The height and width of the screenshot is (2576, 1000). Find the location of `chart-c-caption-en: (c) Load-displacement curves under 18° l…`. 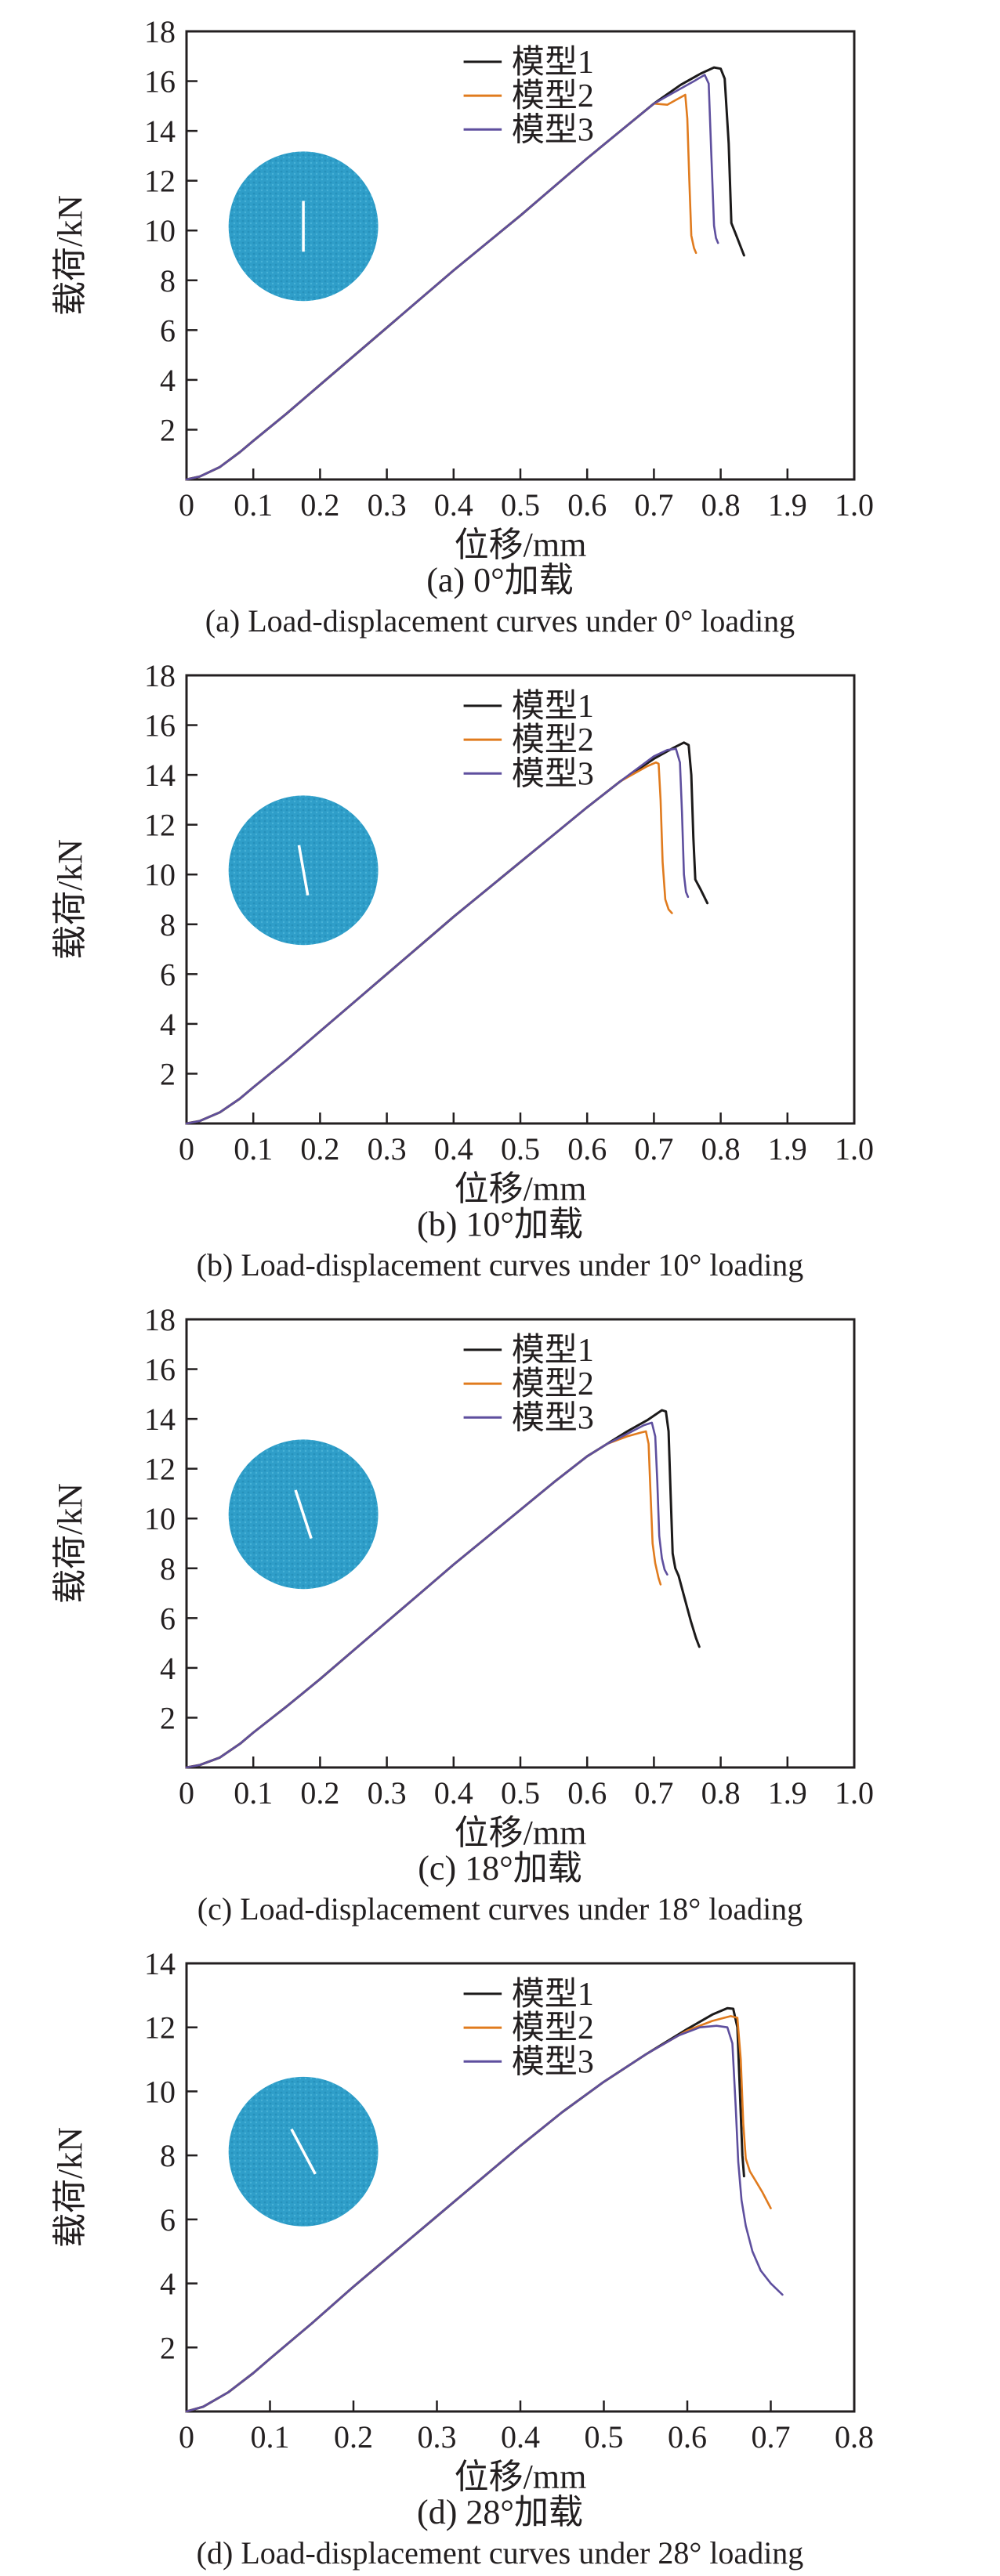

chart-c-caption-en: (c) Load-displacement curves under 18° l… is located at coordinates (500, 1909).